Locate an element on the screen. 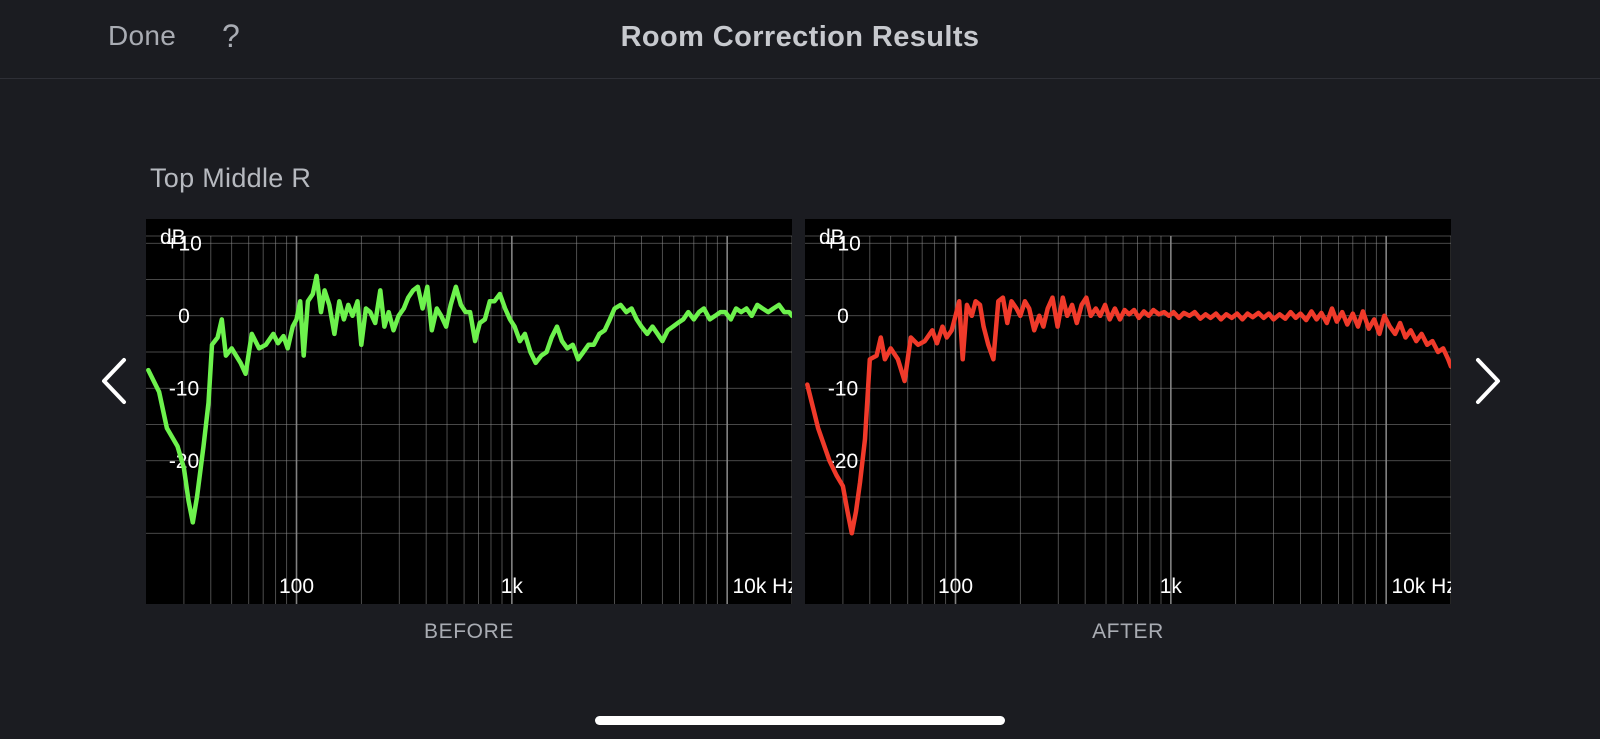 This screenshot has width=1600, height=739. chevron-right-icon is located at coordinates (1488, 381).